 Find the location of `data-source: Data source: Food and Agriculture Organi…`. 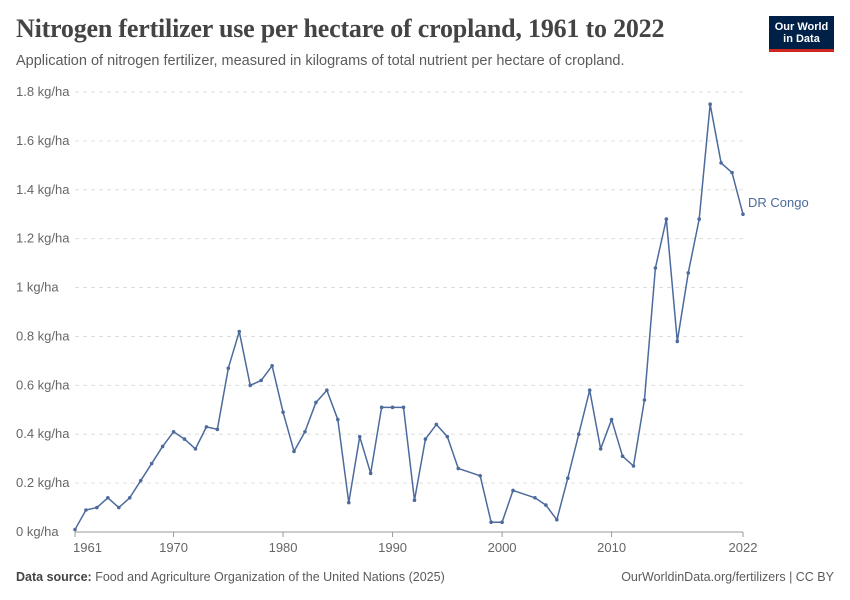

data-source: Data source: Food and Agriculture Organi… is located at coordinates (230, 577).